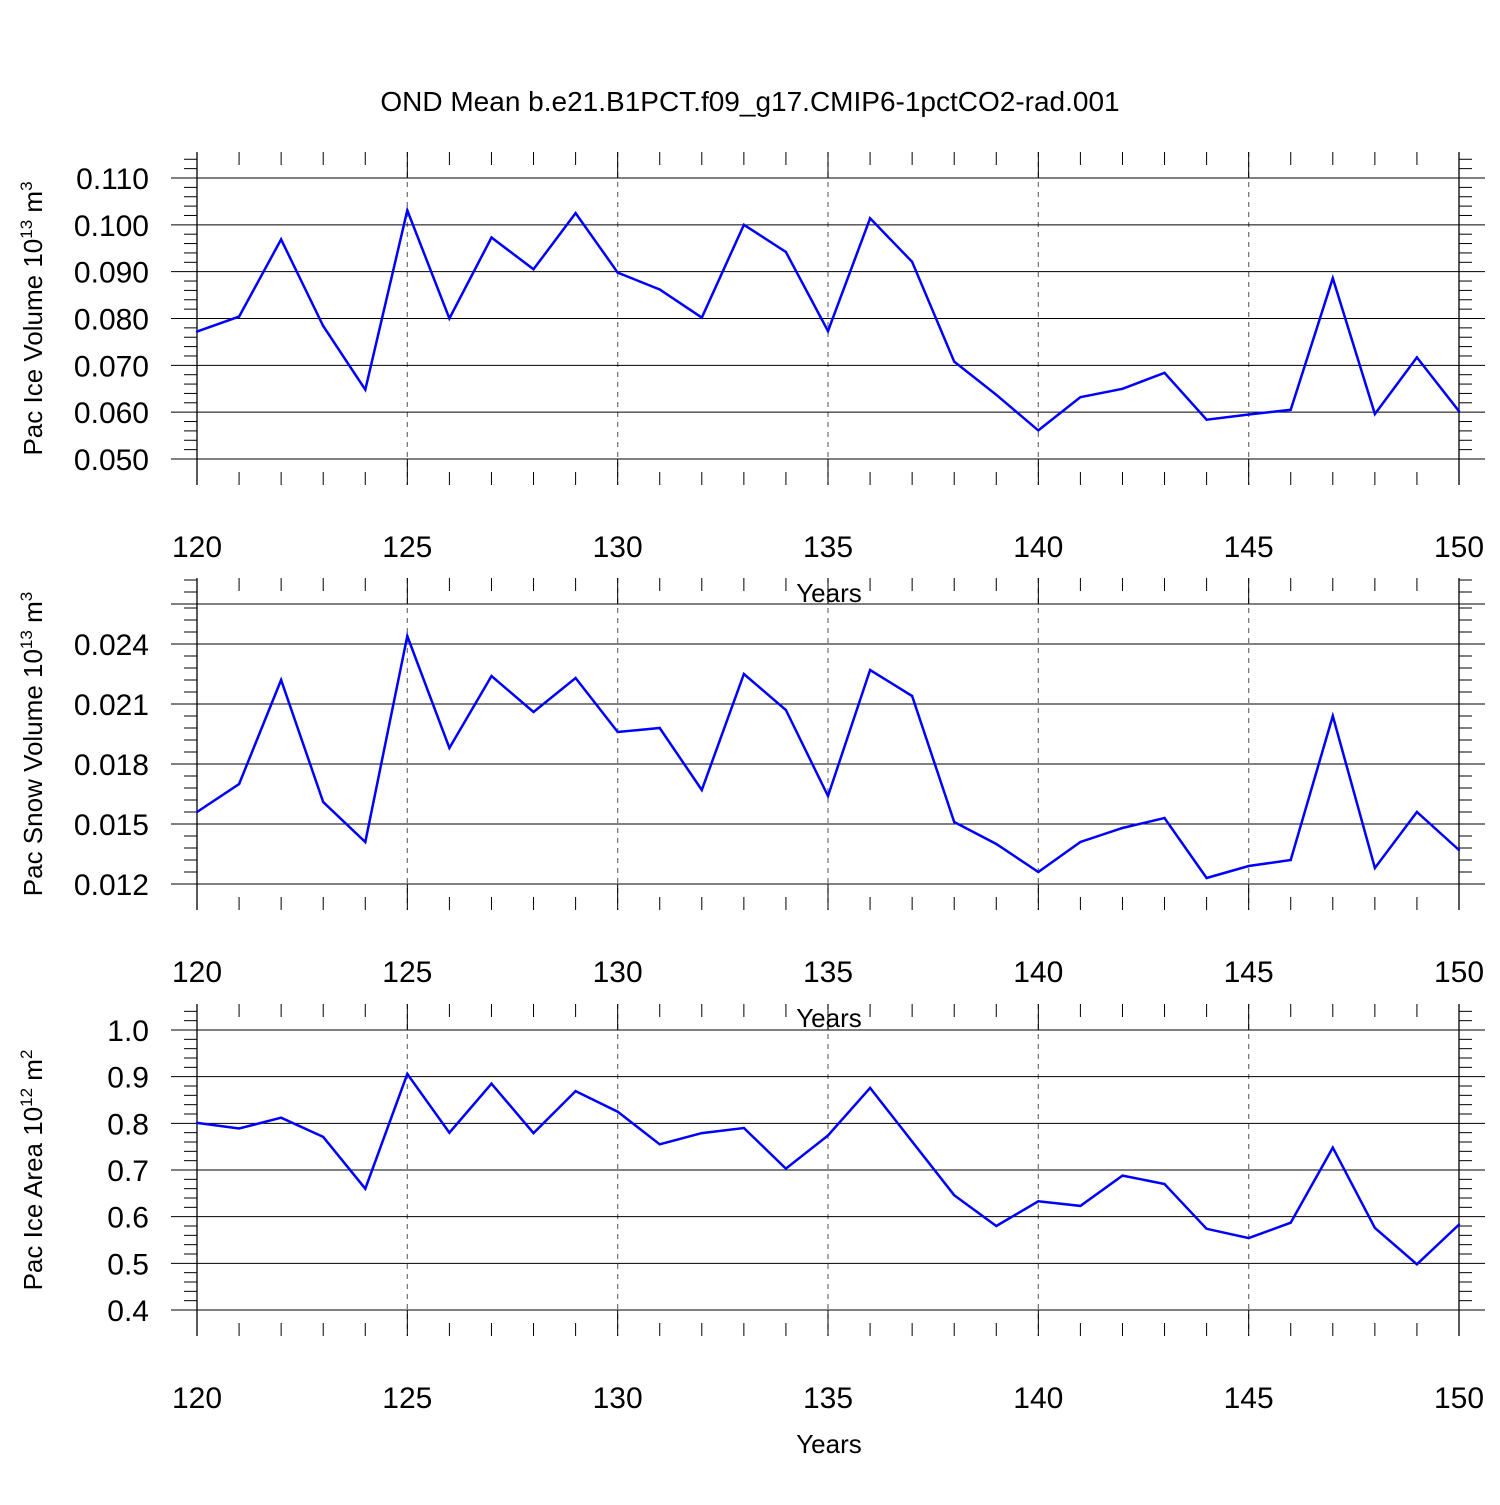 This screenshot has width=1500, height=1505. I want to click on y-axis-label: Pac Ice Area 1012 m2, so click(32, 1170).